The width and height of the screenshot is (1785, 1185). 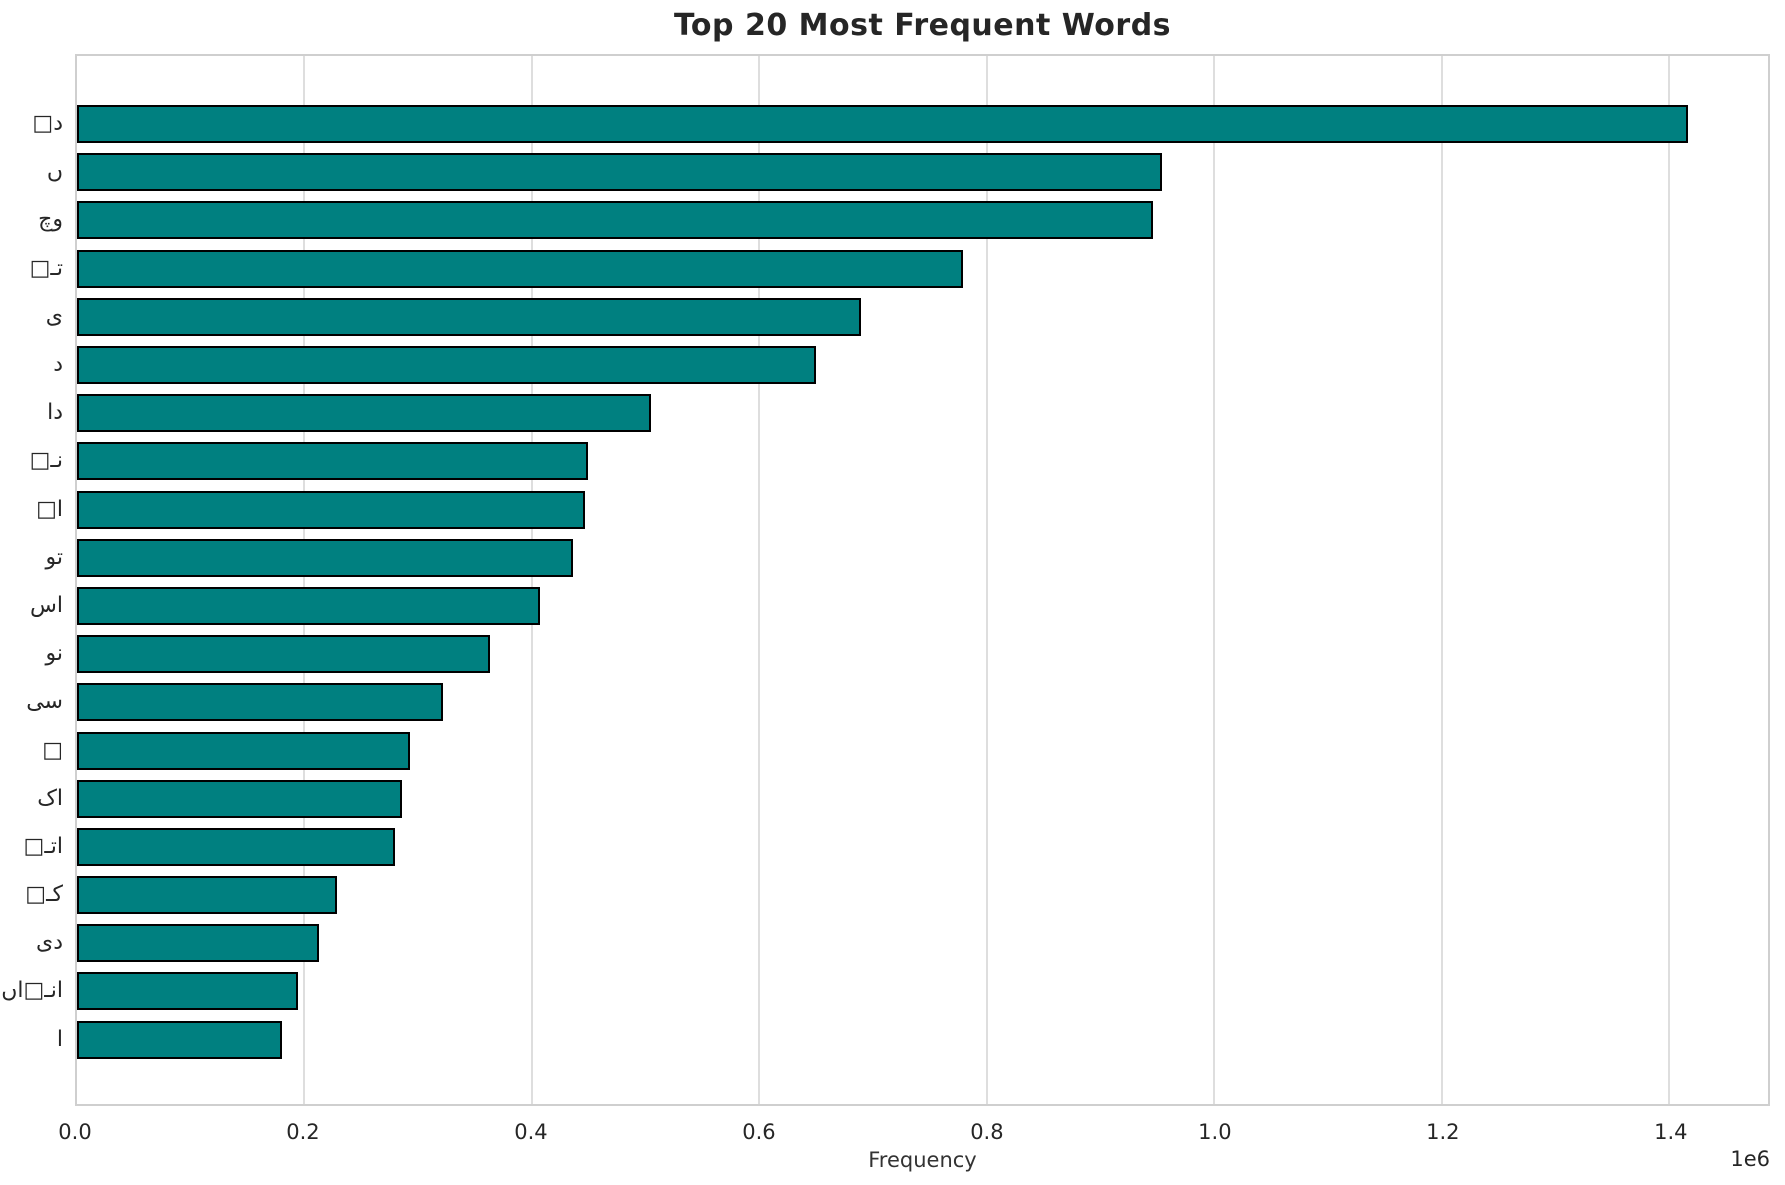 What do you see at coordinates (1443, 1132) in the screenshot?
I see `x-tick-label: 1.2` at bounding box center [1443, 1132].